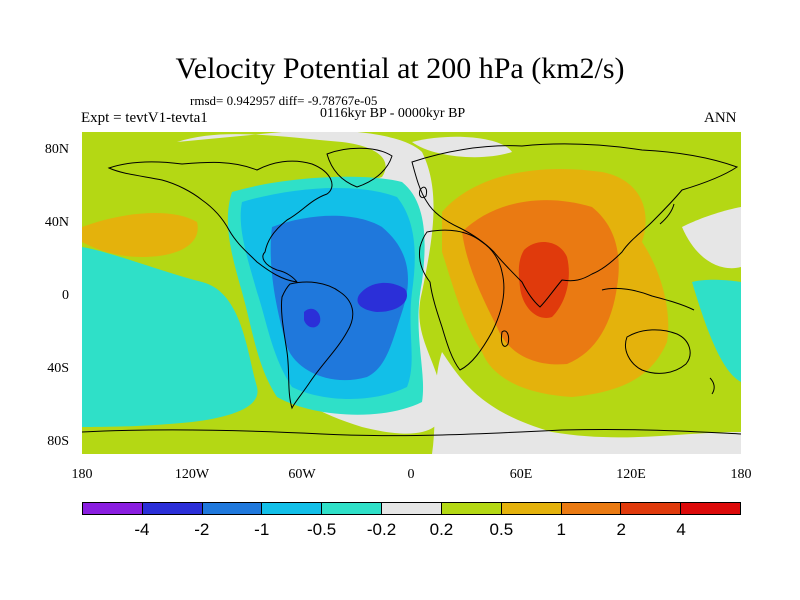 The image size is (800, 600). I want to click on lat-label: 80S, so click(58, 441).